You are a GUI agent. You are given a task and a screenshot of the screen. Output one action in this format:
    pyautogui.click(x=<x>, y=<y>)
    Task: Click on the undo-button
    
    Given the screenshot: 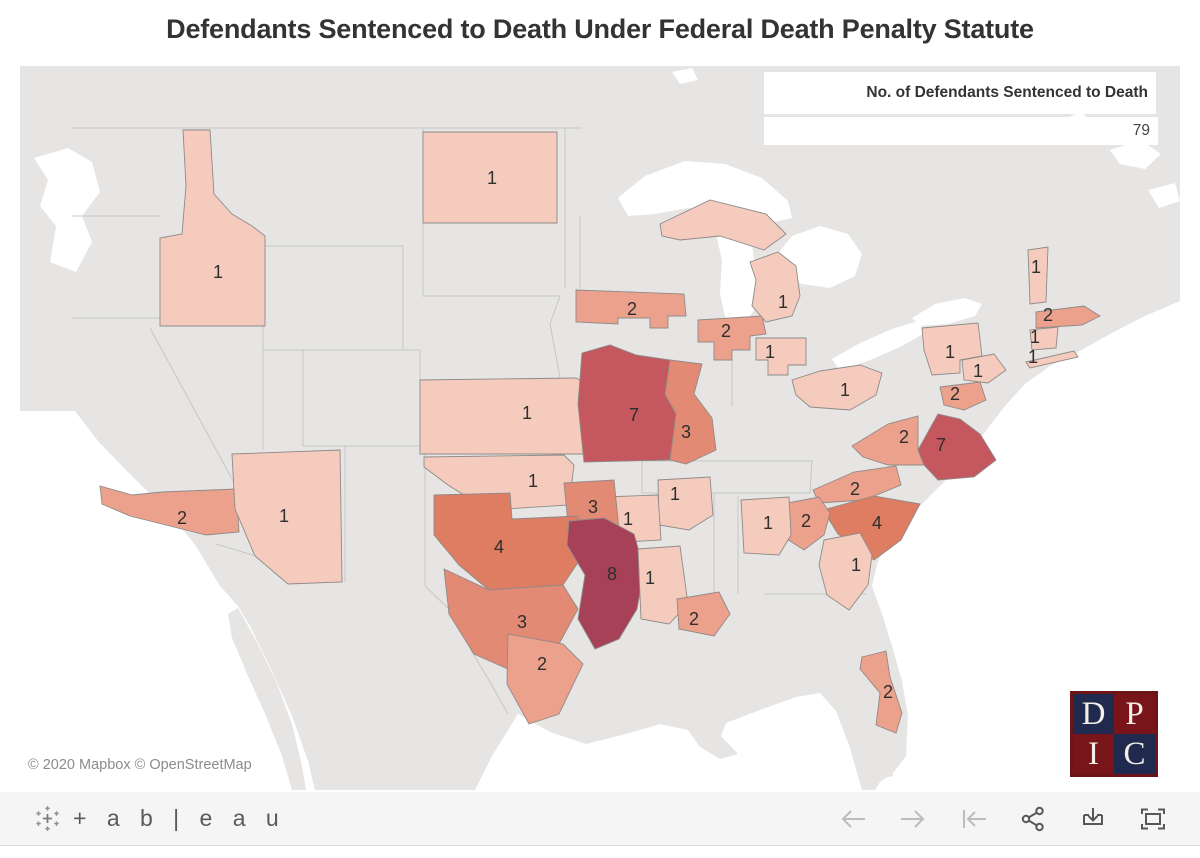 What is the action you would take?
    pyautogui.click(x=853, y=819)
    